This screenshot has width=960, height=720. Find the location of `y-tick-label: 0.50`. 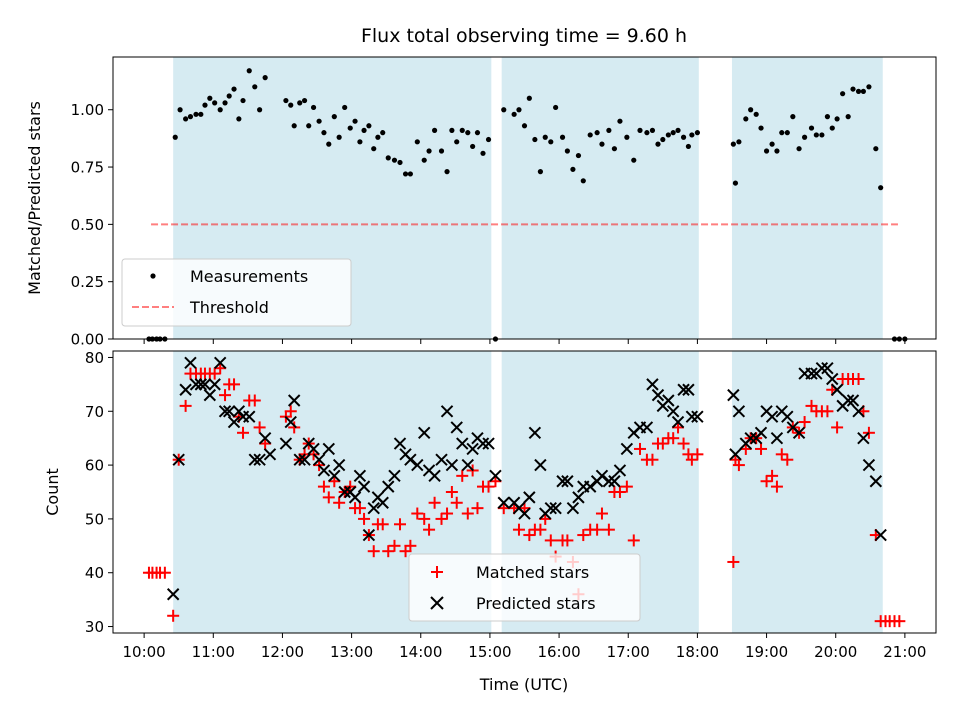

y-tick-label: 0.50 is located at coordinates (87, 225).